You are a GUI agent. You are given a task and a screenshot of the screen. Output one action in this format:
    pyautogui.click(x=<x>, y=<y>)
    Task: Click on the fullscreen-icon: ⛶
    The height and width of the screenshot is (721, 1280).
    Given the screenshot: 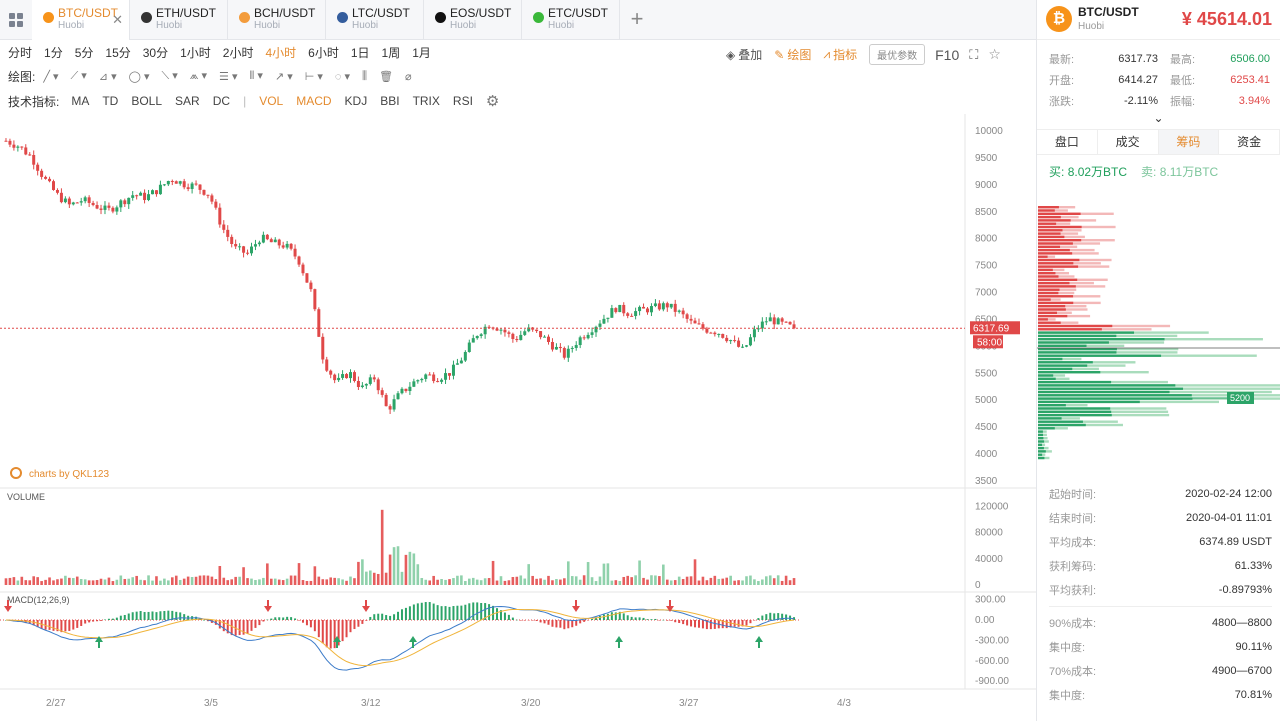 What is the action you would take?
    pyautogui.click(x=974, y=54)
    